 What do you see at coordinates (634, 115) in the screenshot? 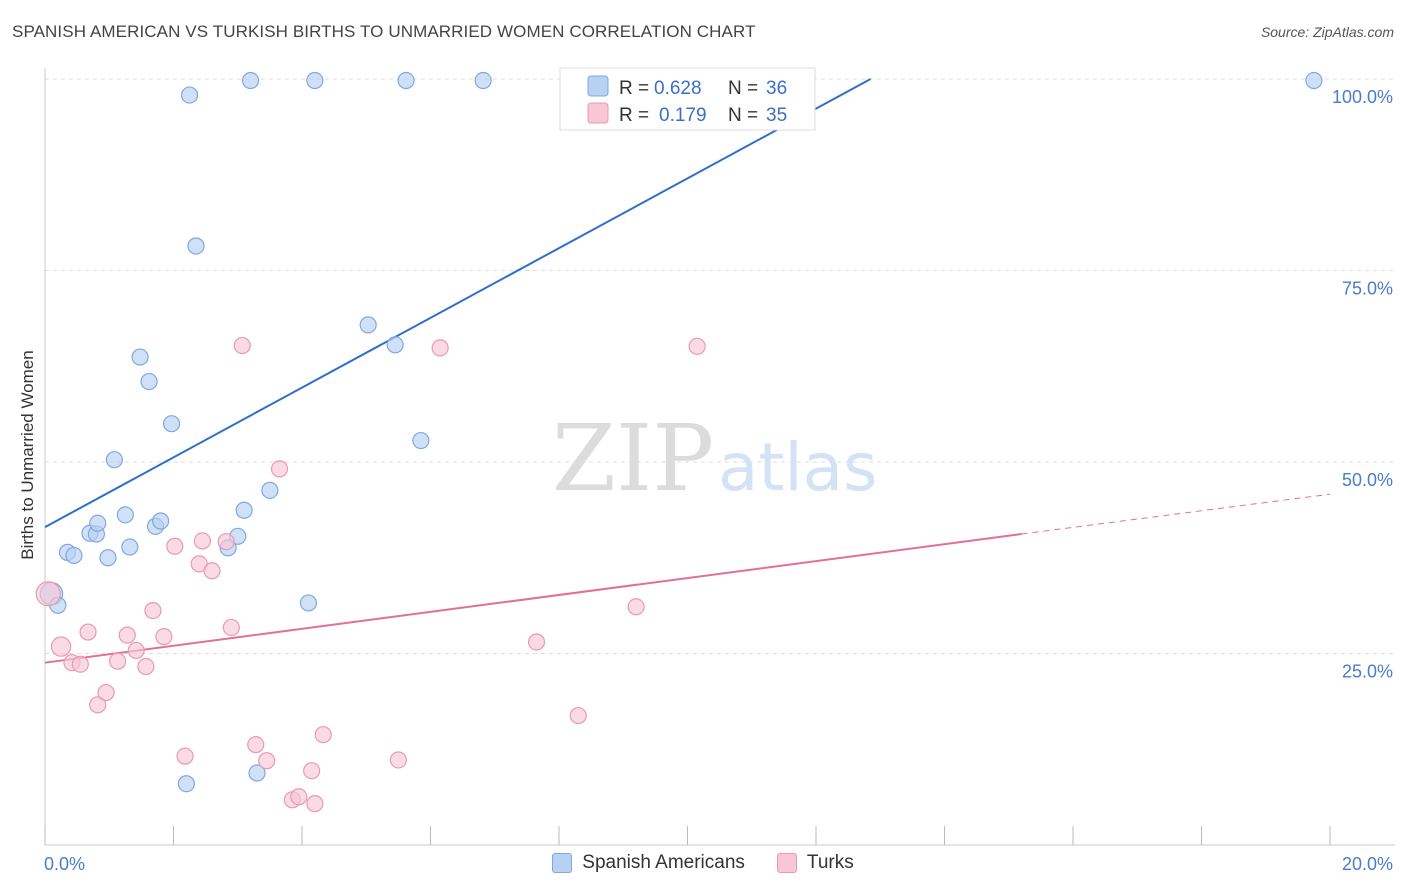
I see `legend-r-label-2: R =` at bounding box center [634, 115].